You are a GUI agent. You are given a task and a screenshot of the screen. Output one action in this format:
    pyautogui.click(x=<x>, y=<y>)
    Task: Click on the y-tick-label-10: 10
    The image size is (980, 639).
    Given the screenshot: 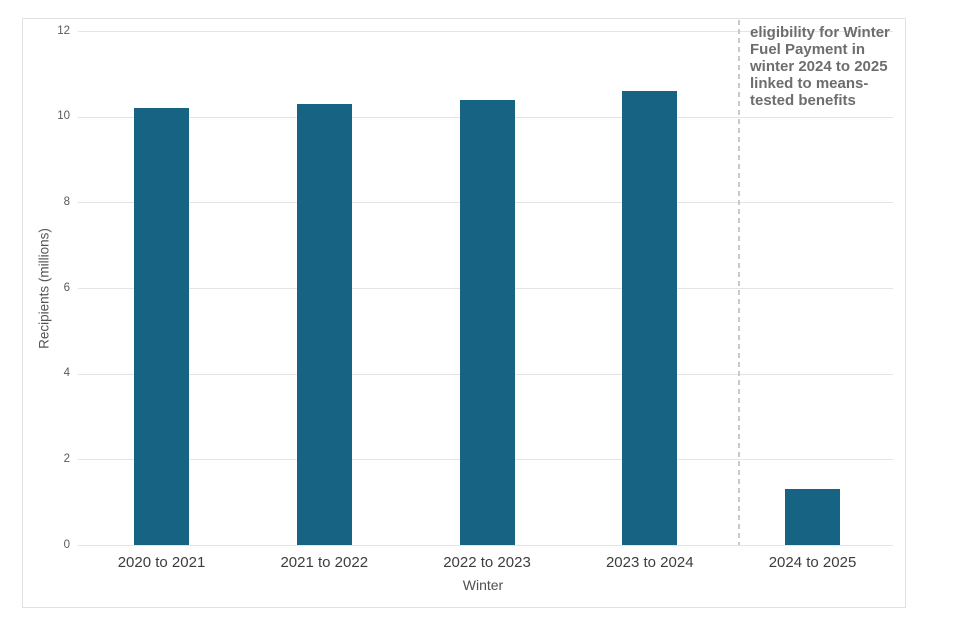 What is the action you would take?
    pyautogui.click(x=63, y=116)
    